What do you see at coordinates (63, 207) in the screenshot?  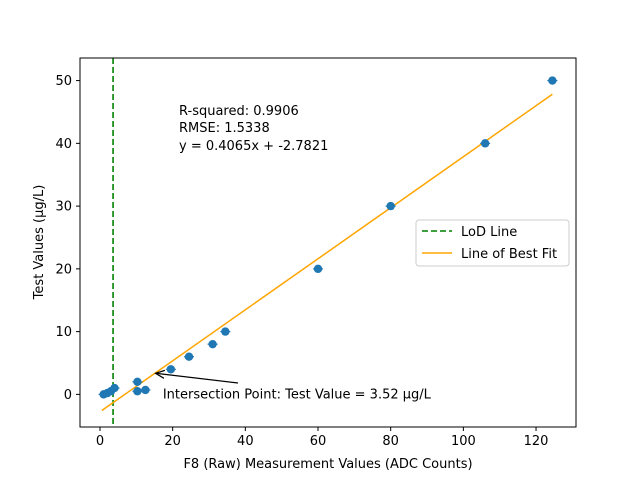 I see `y-tick-label: 30` at bounding box center [63, 207].